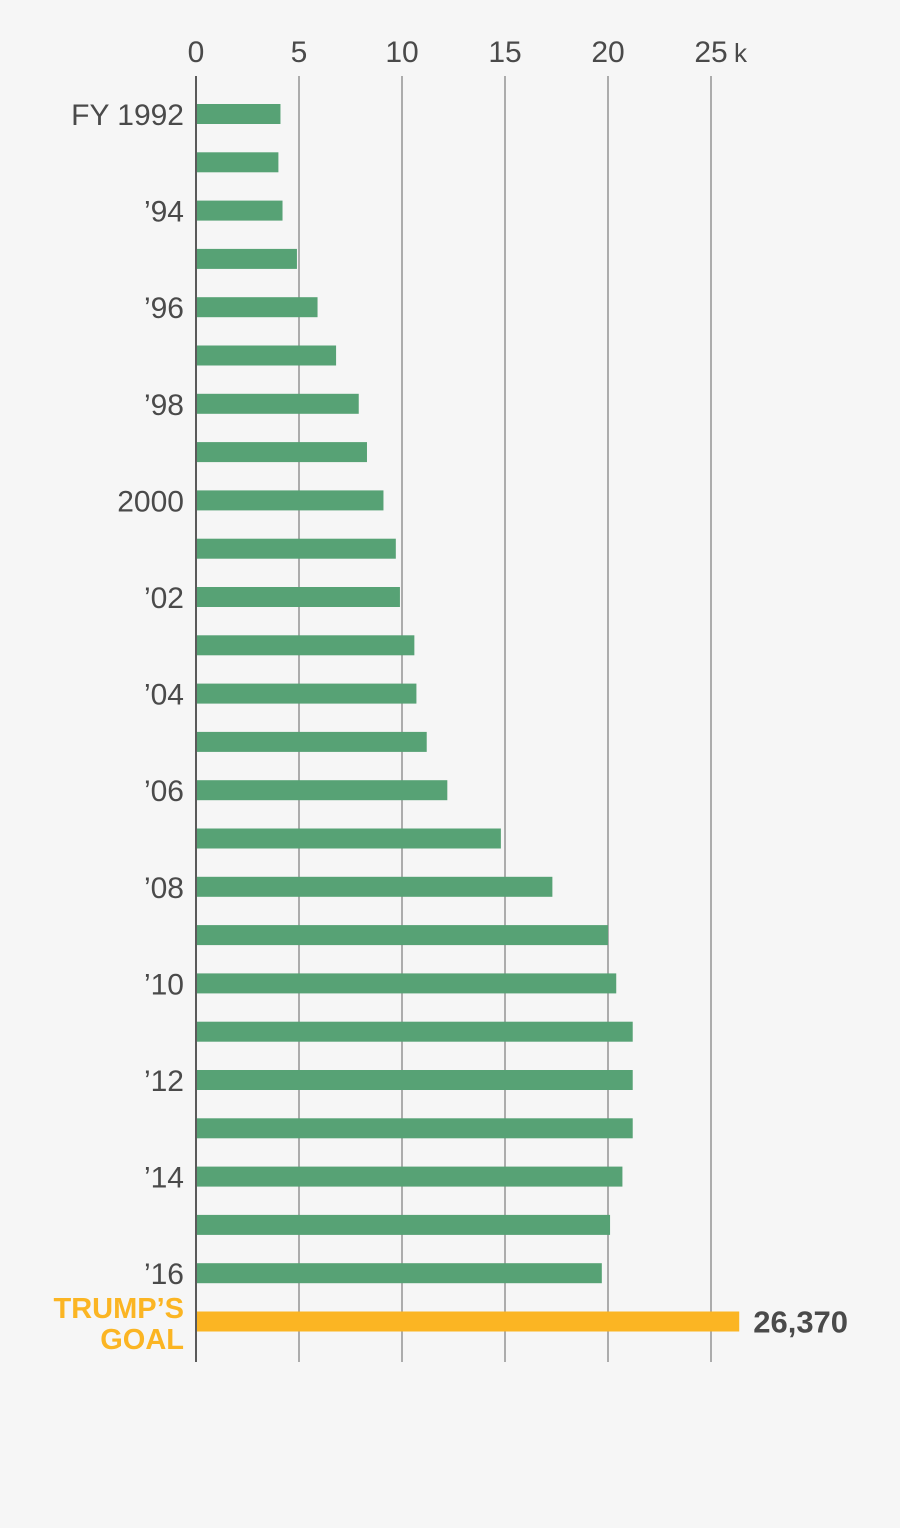  Describe the element at coordinates (504, 52) in the screenshot. I see `x-tick-label: 15` at that location.